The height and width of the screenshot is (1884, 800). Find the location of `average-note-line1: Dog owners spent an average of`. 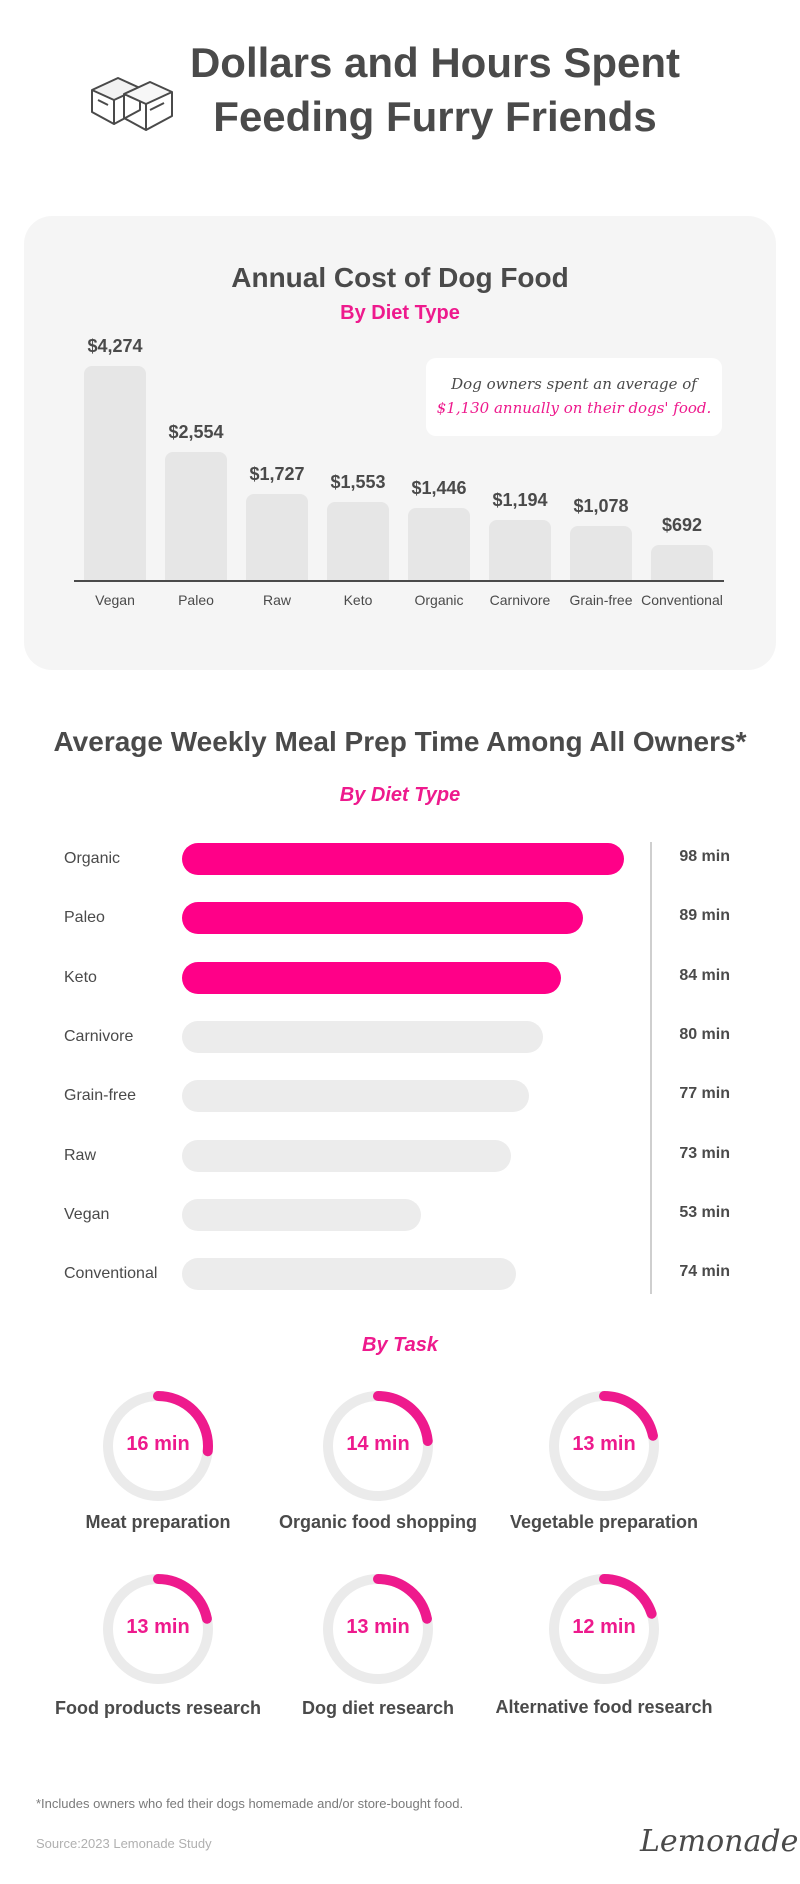

average-note-line1: Dog owners spent an average of is located at coordinates (574, 384).